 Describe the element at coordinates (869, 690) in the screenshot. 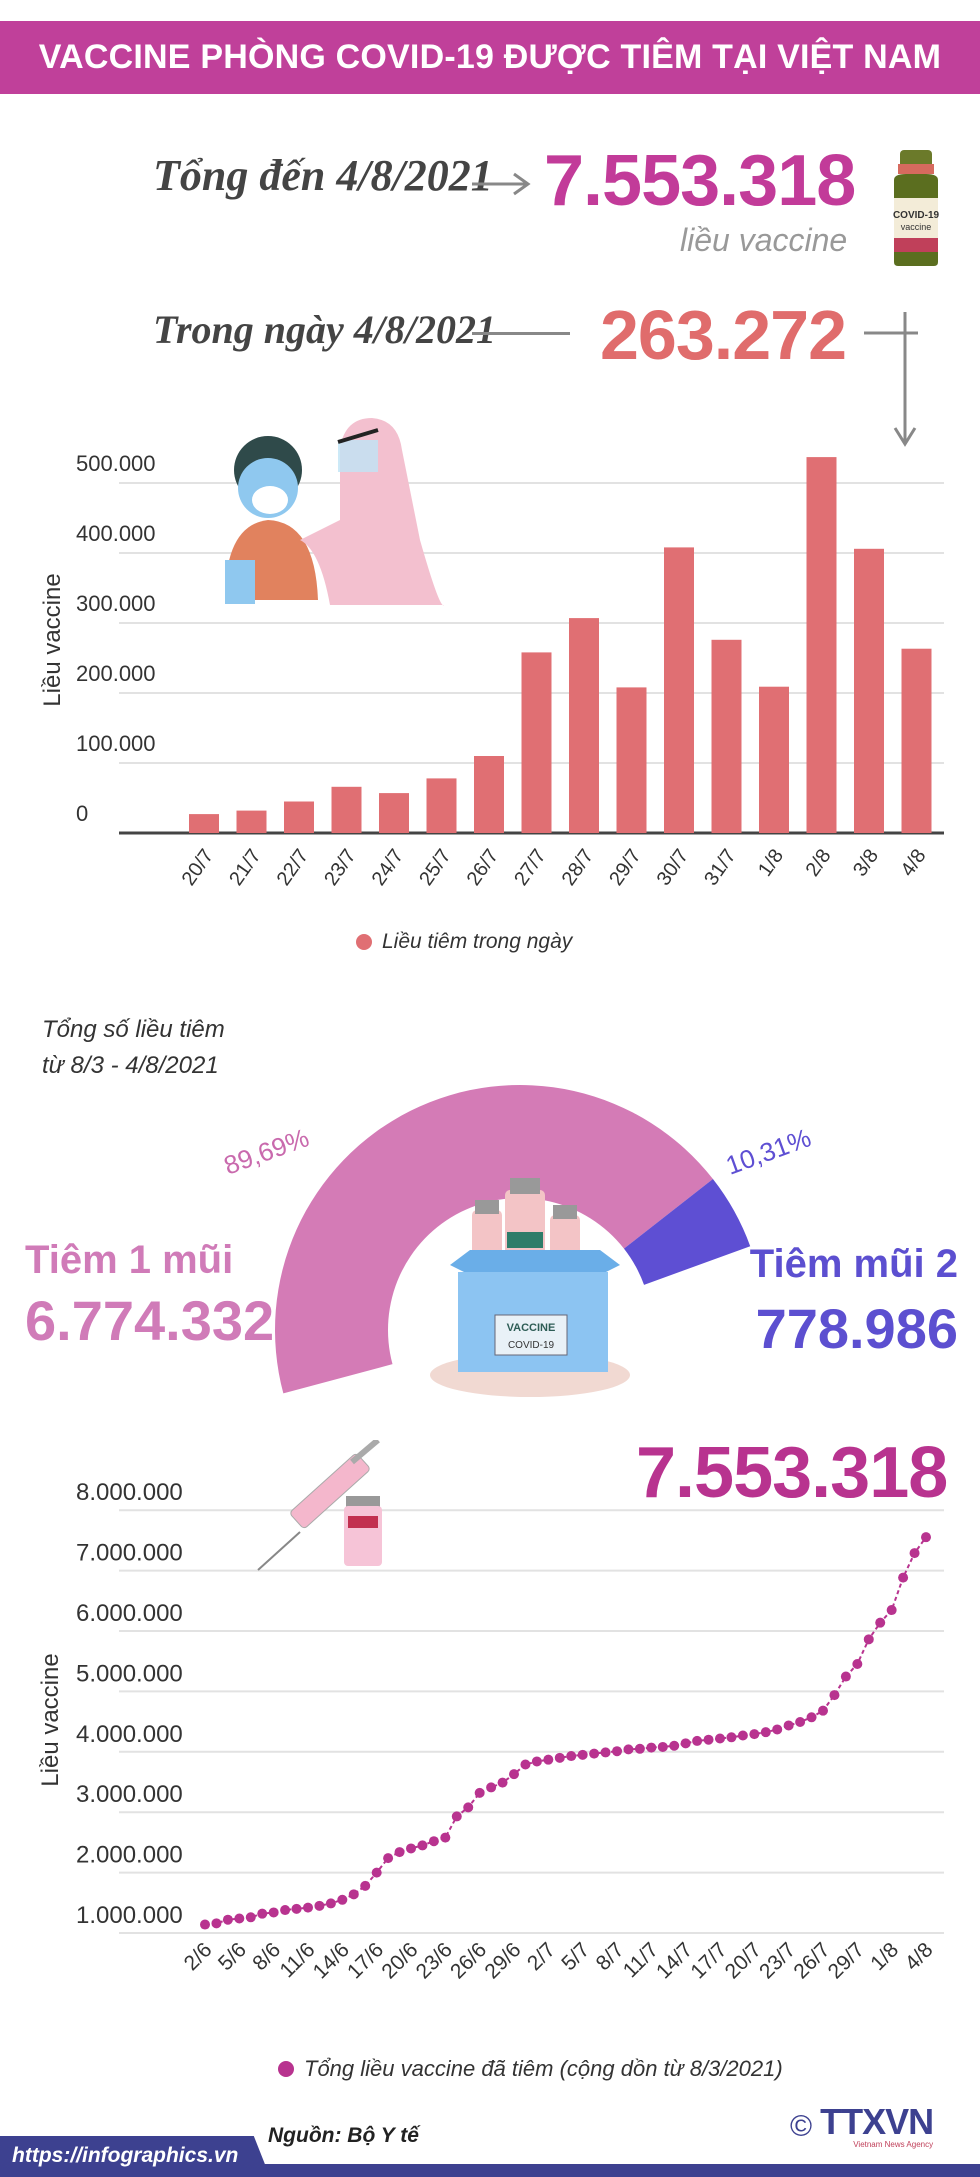

I see `bar-3/8` at that location.